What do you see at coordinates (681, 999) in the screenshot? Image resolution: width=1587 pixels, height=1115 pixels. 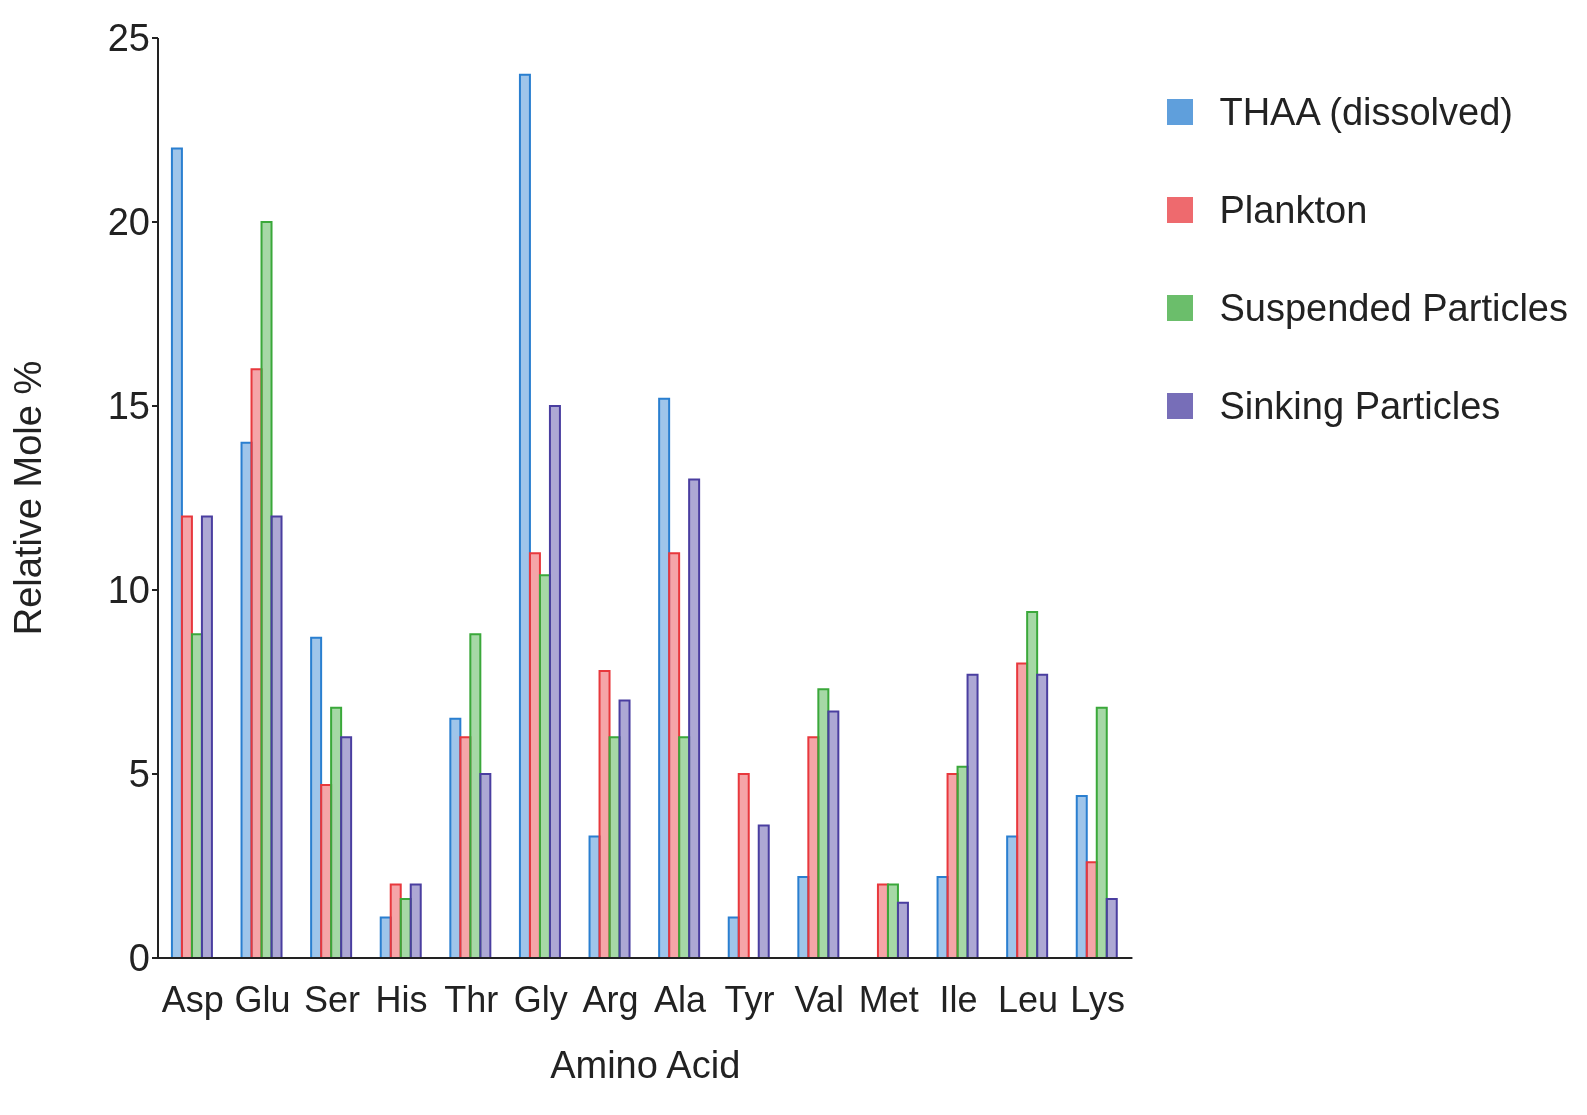 I see `x-tick-label: Ala` at bounding box center [681, 999].